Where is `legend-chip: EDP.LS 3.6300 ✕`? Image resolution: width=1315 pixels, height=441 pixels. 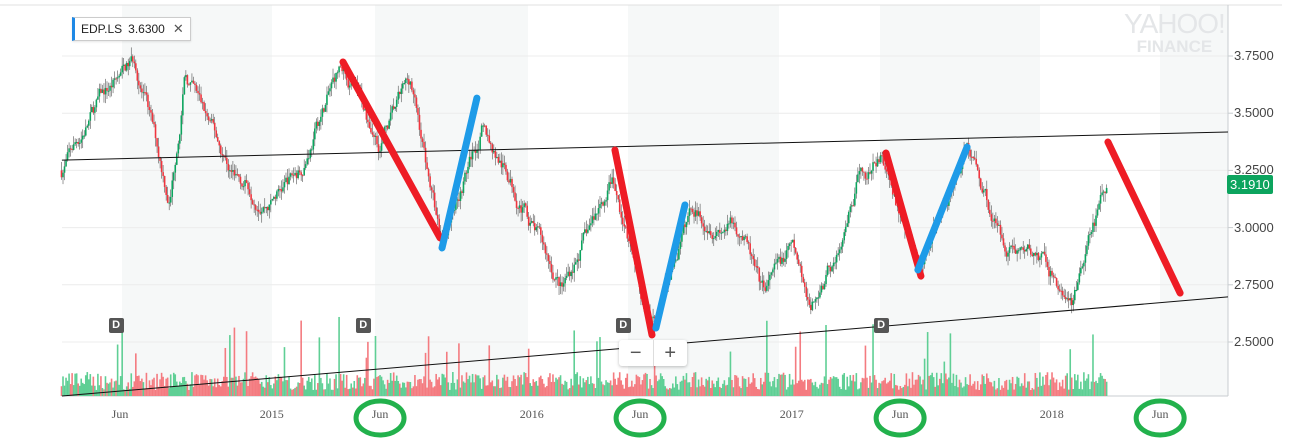
legend-chip: EDP.LS 3.6300 ✕ is located at coordinates (131, 29).